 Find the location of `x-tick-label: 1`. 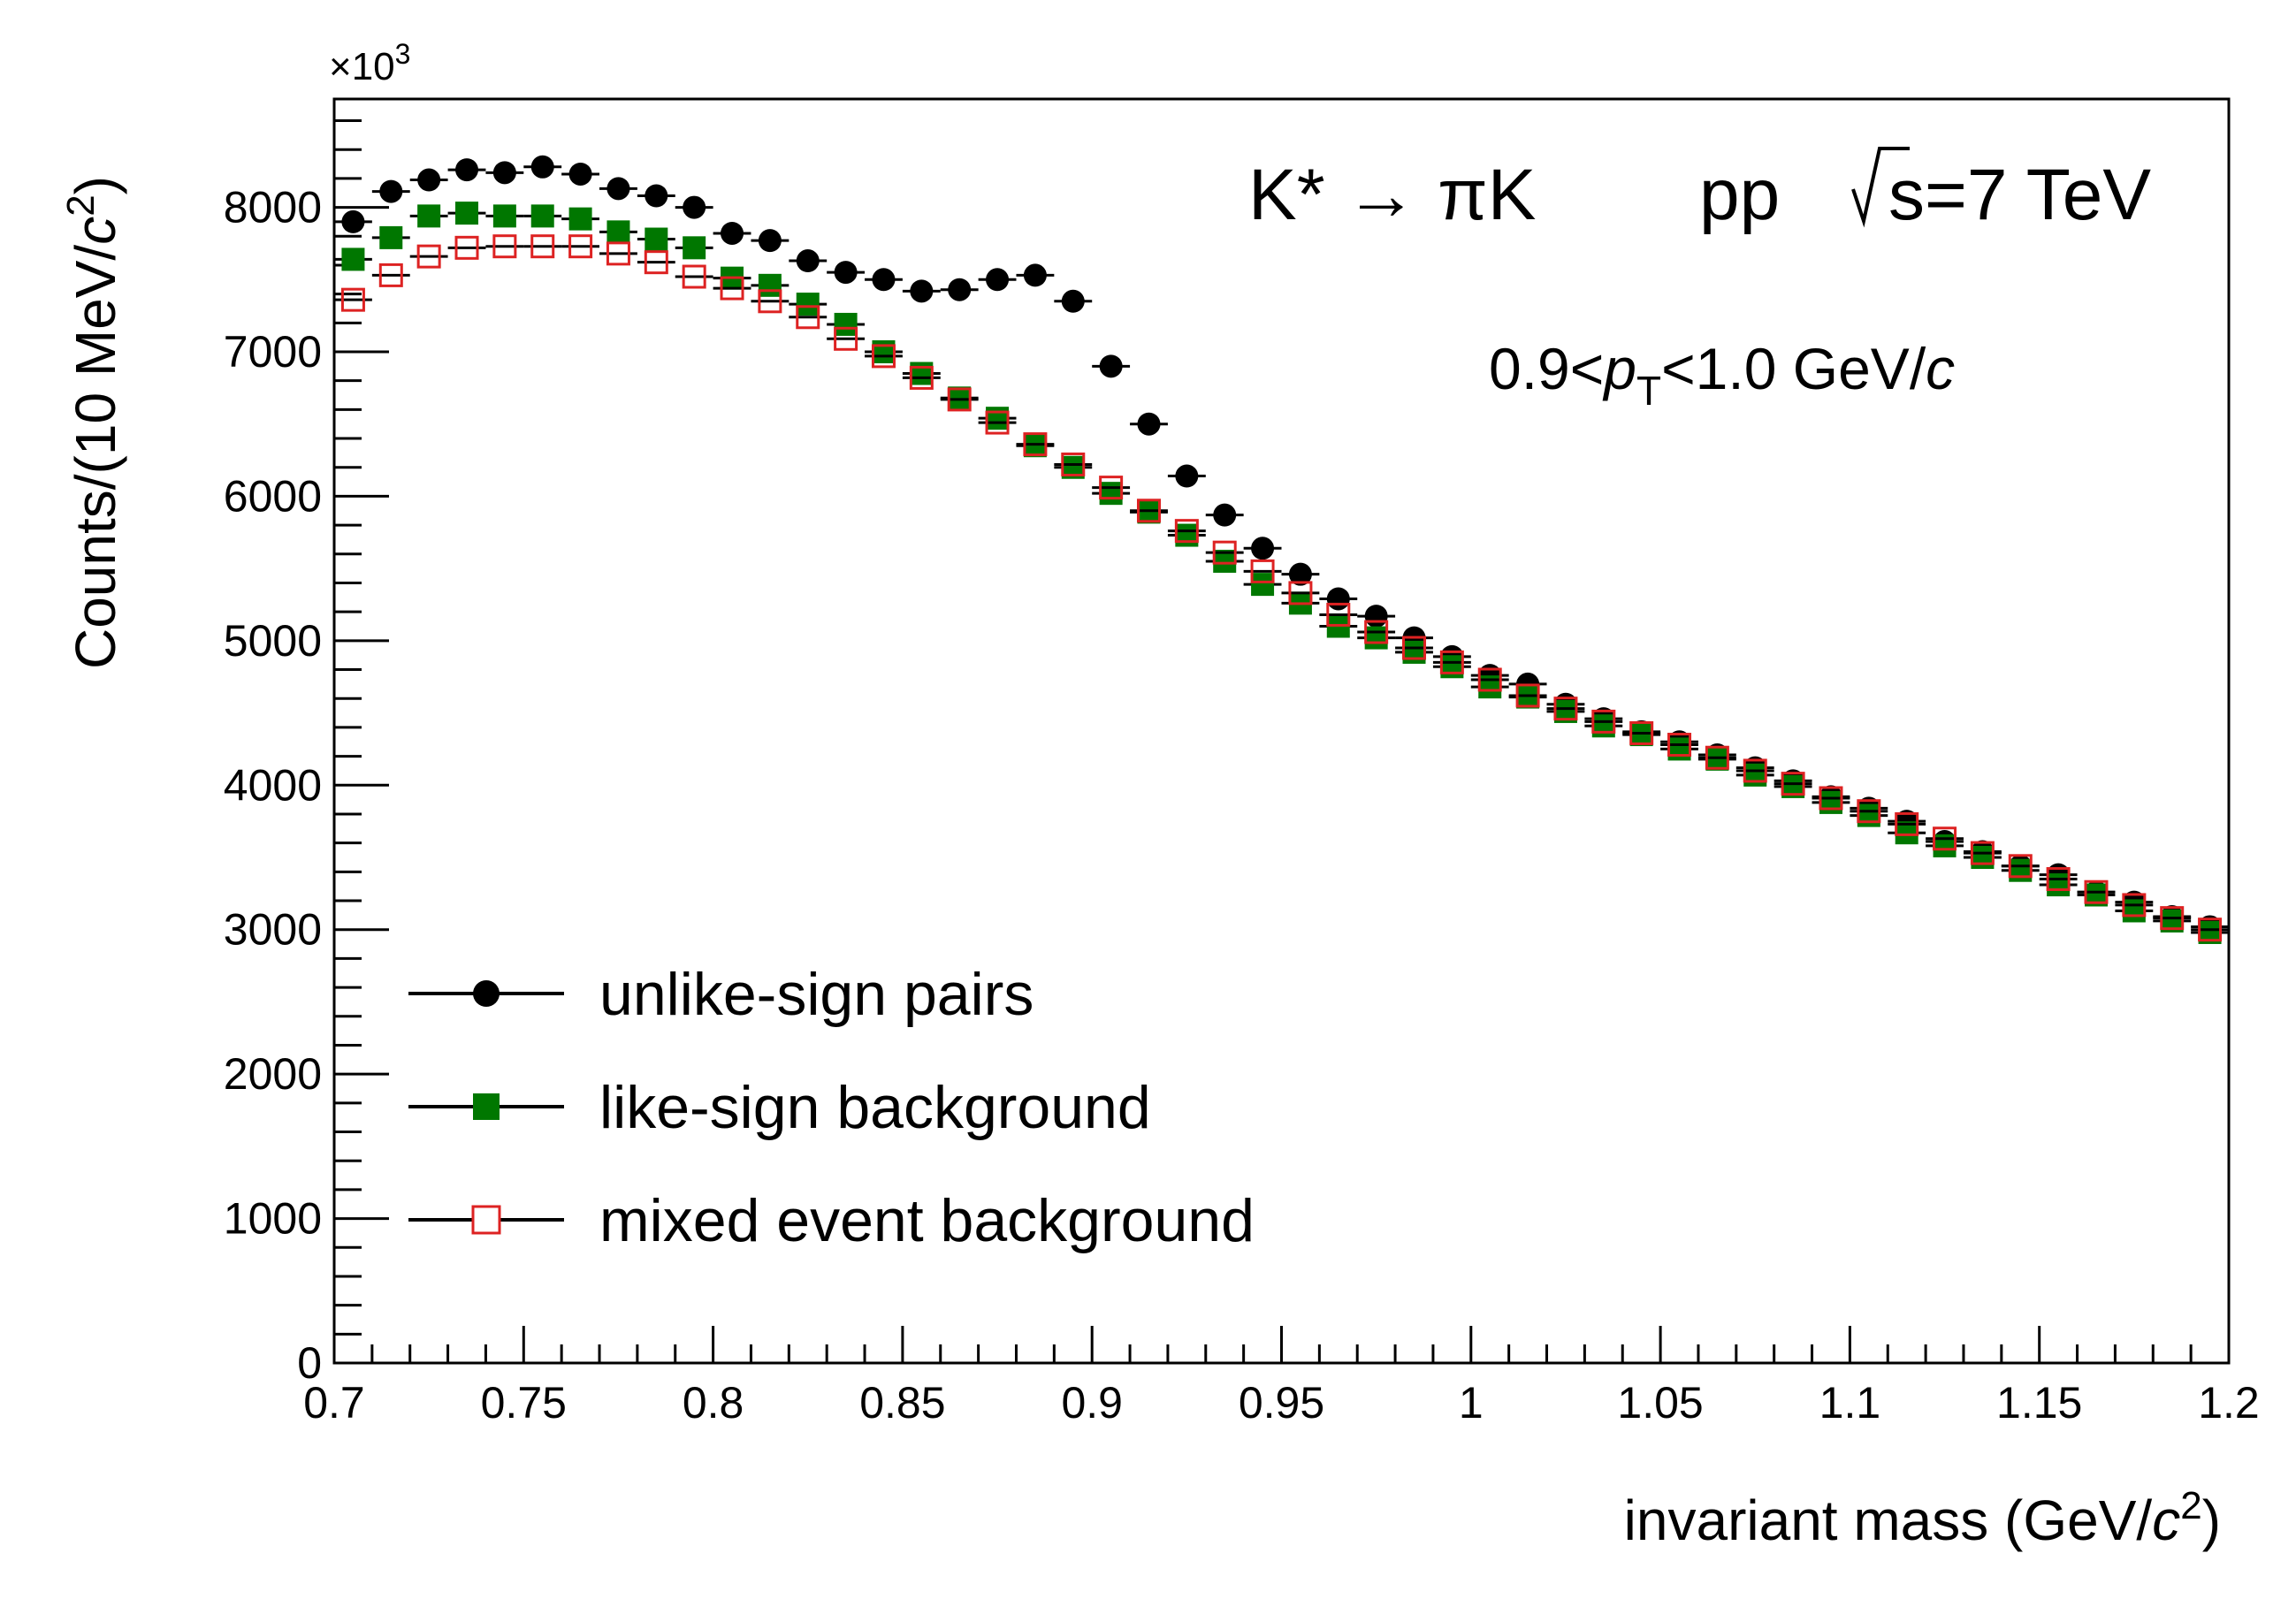

x-tick-label: 1 is located at coordinates (1471, 1403).